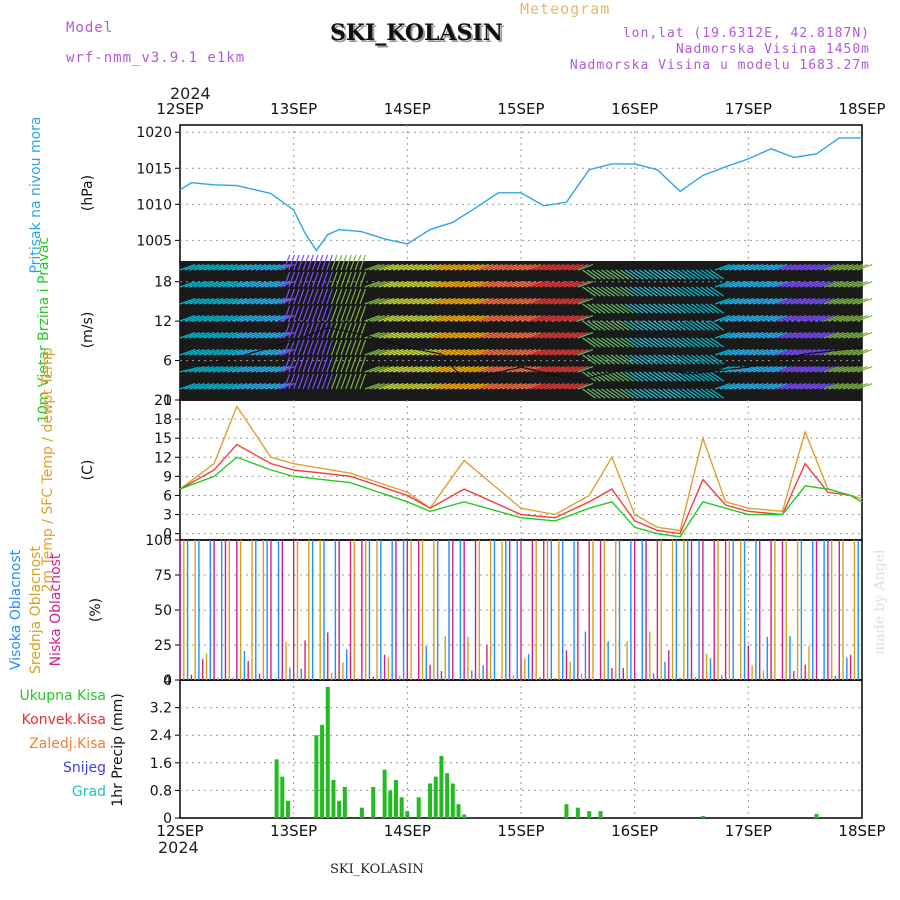 The width and height of the screenshot is (900, 900). Describe the element at coordinates (167, 362) in the screenshot. I see `wind-y-tick-label: 6` at that location.